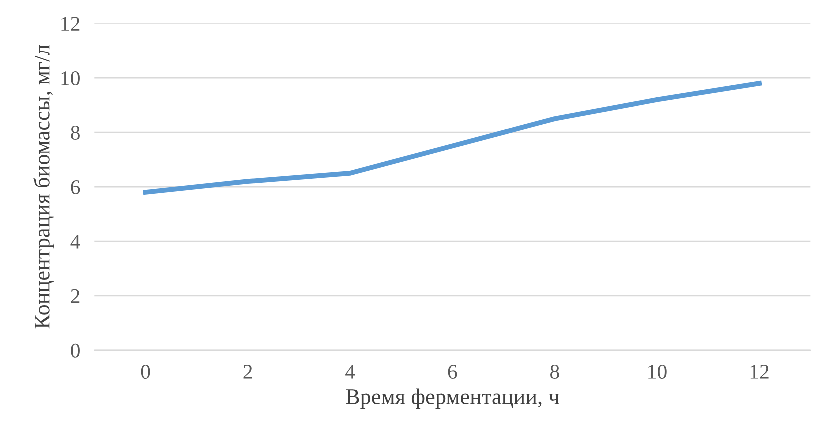 This screenshot has height=430, width=823. Describe the element at coordinates (71, 24) in the screenshot. I see `y-tick-label: 12` at that location.